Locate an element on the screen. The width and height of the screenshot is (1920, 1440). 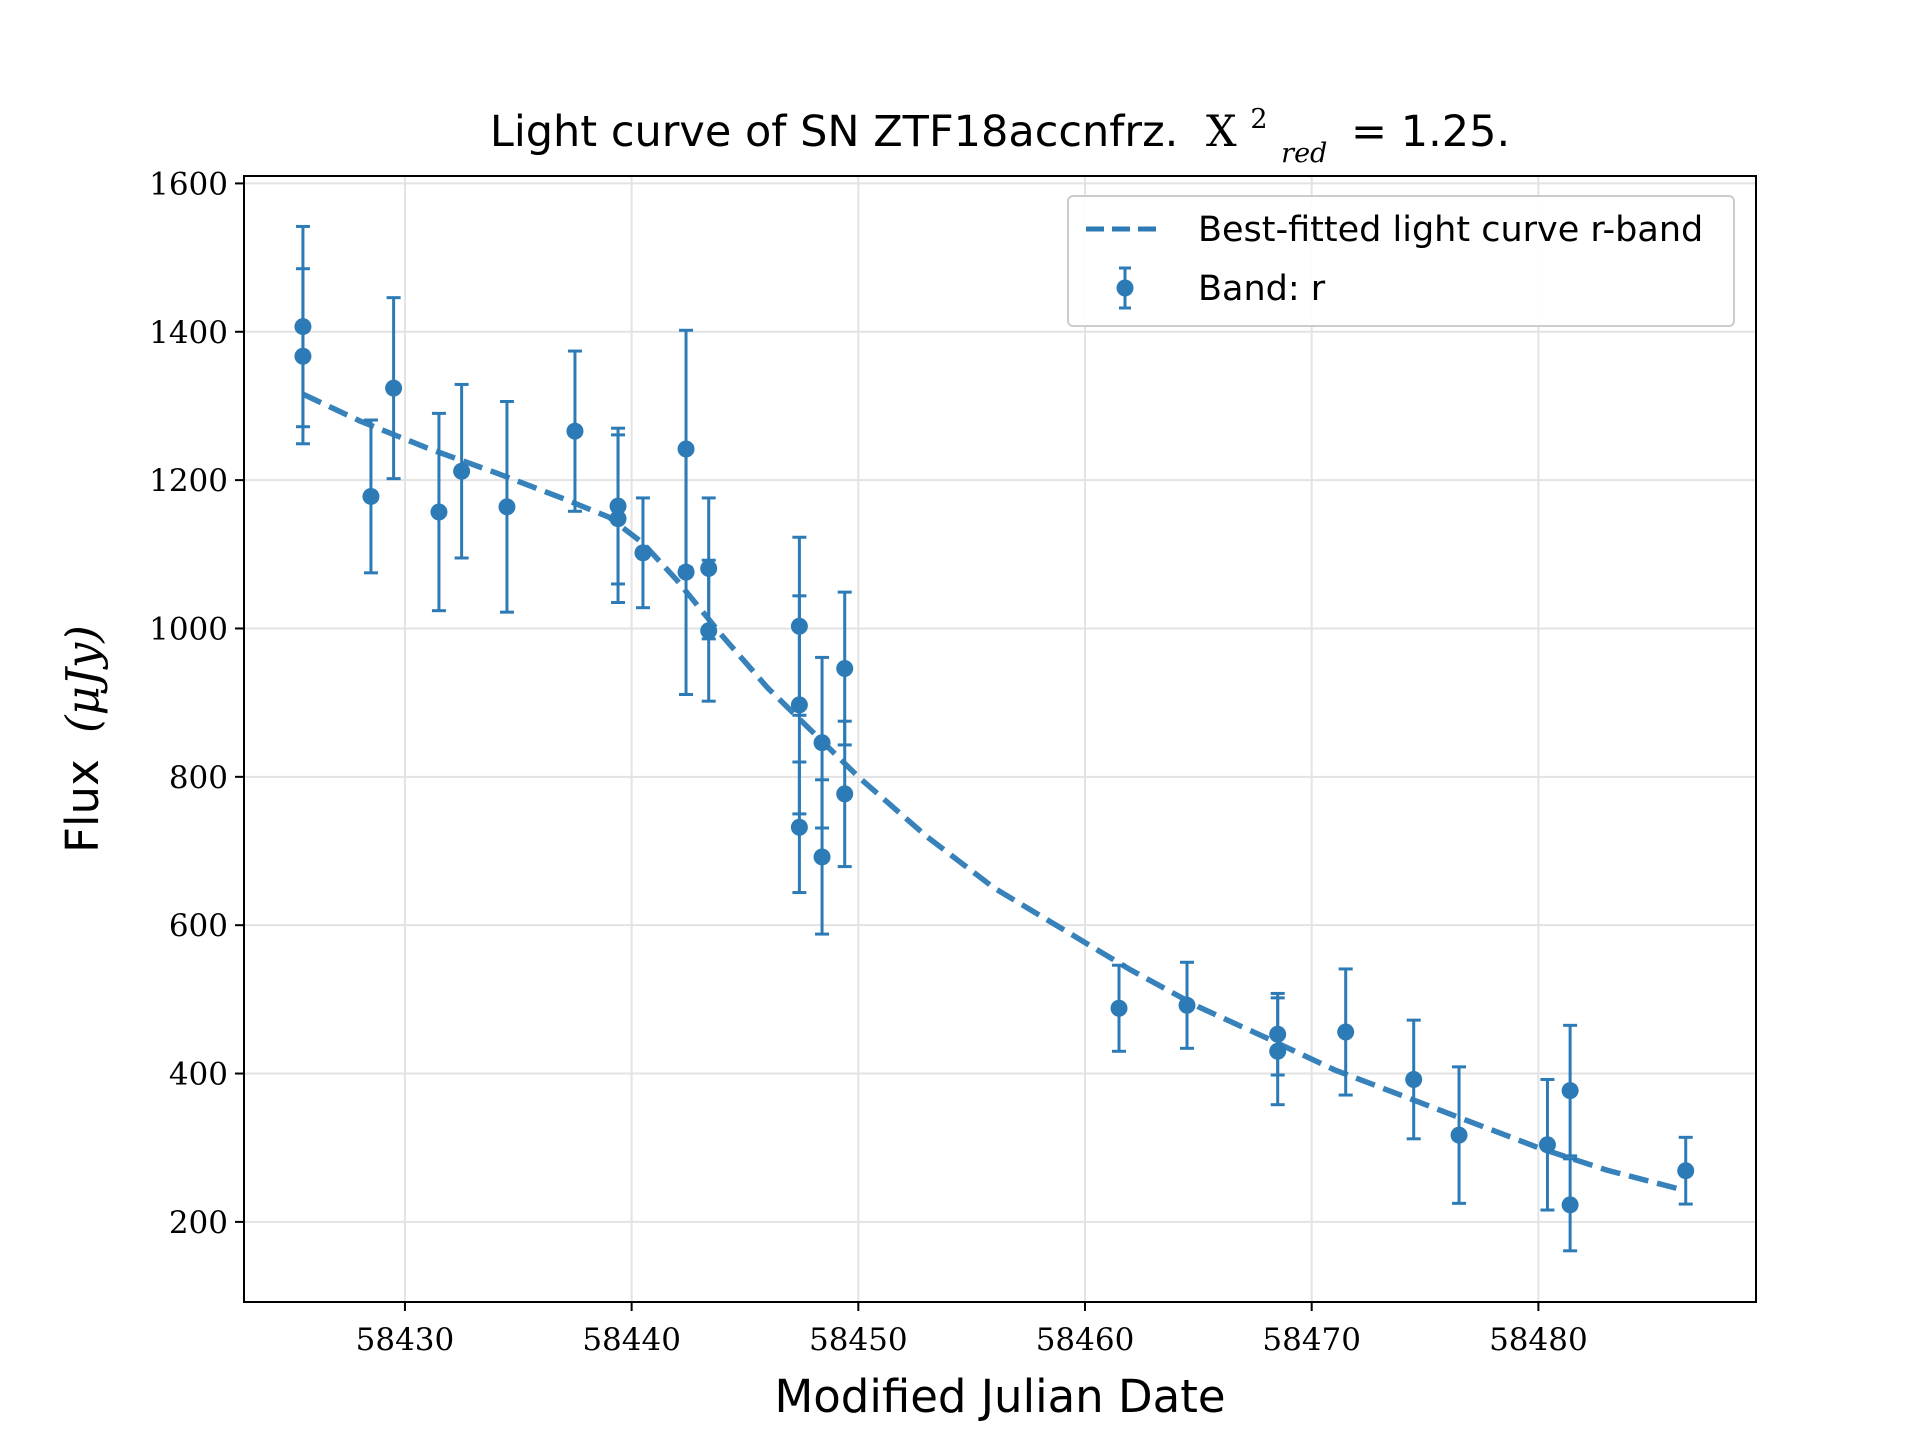
y-tick-label: 800 is located at coordinates (198, 778).